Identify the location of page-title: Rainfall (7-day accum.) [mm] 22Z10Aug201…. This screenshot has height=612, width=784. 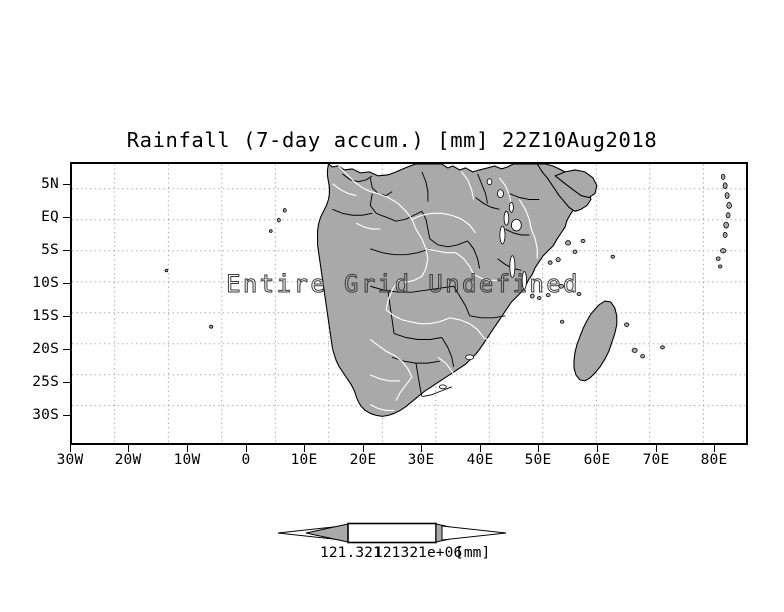
(392, 140).